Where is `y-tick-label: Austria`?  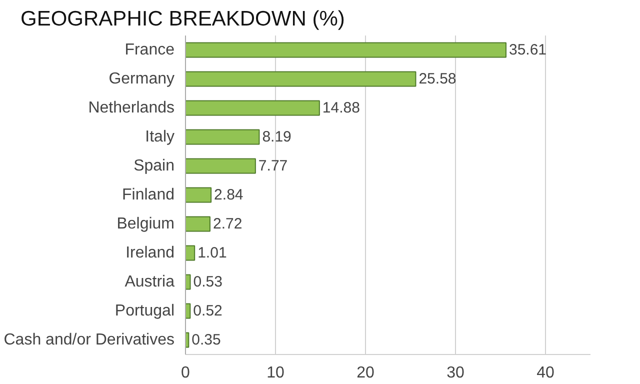
y-tick-label: Austria is located at coordinates (149, 282).